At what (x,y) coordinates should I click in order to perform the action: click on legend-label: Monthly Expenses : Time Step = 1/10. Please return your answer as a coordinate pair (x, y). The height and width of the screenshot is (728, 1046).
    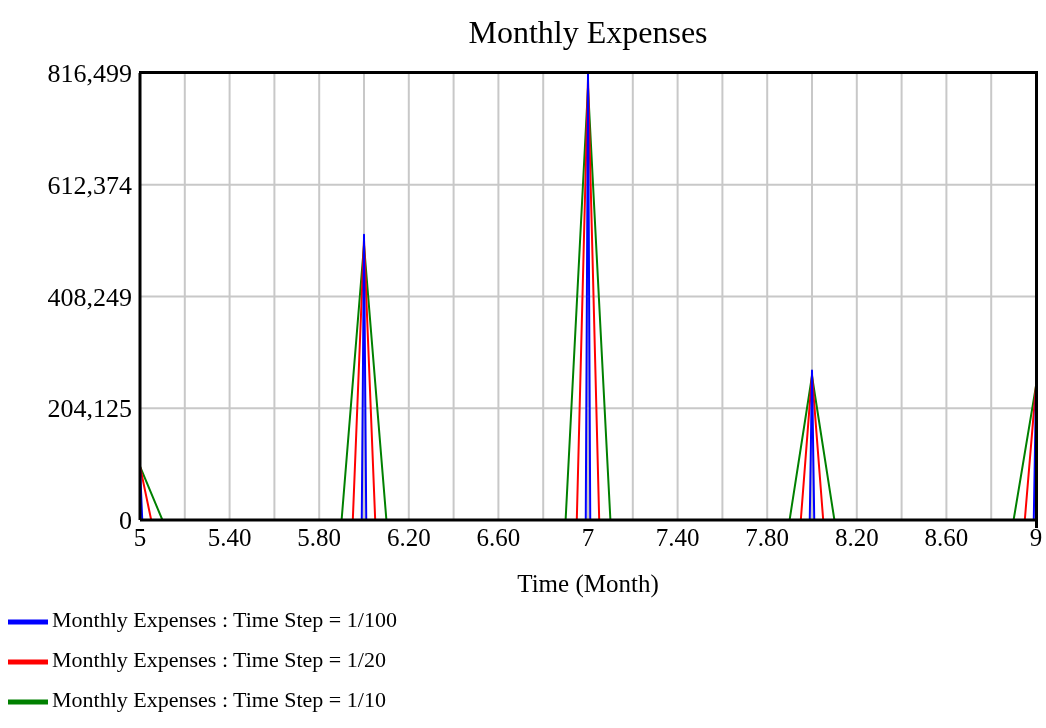
    Looking at the image, I should click on (219, 700).